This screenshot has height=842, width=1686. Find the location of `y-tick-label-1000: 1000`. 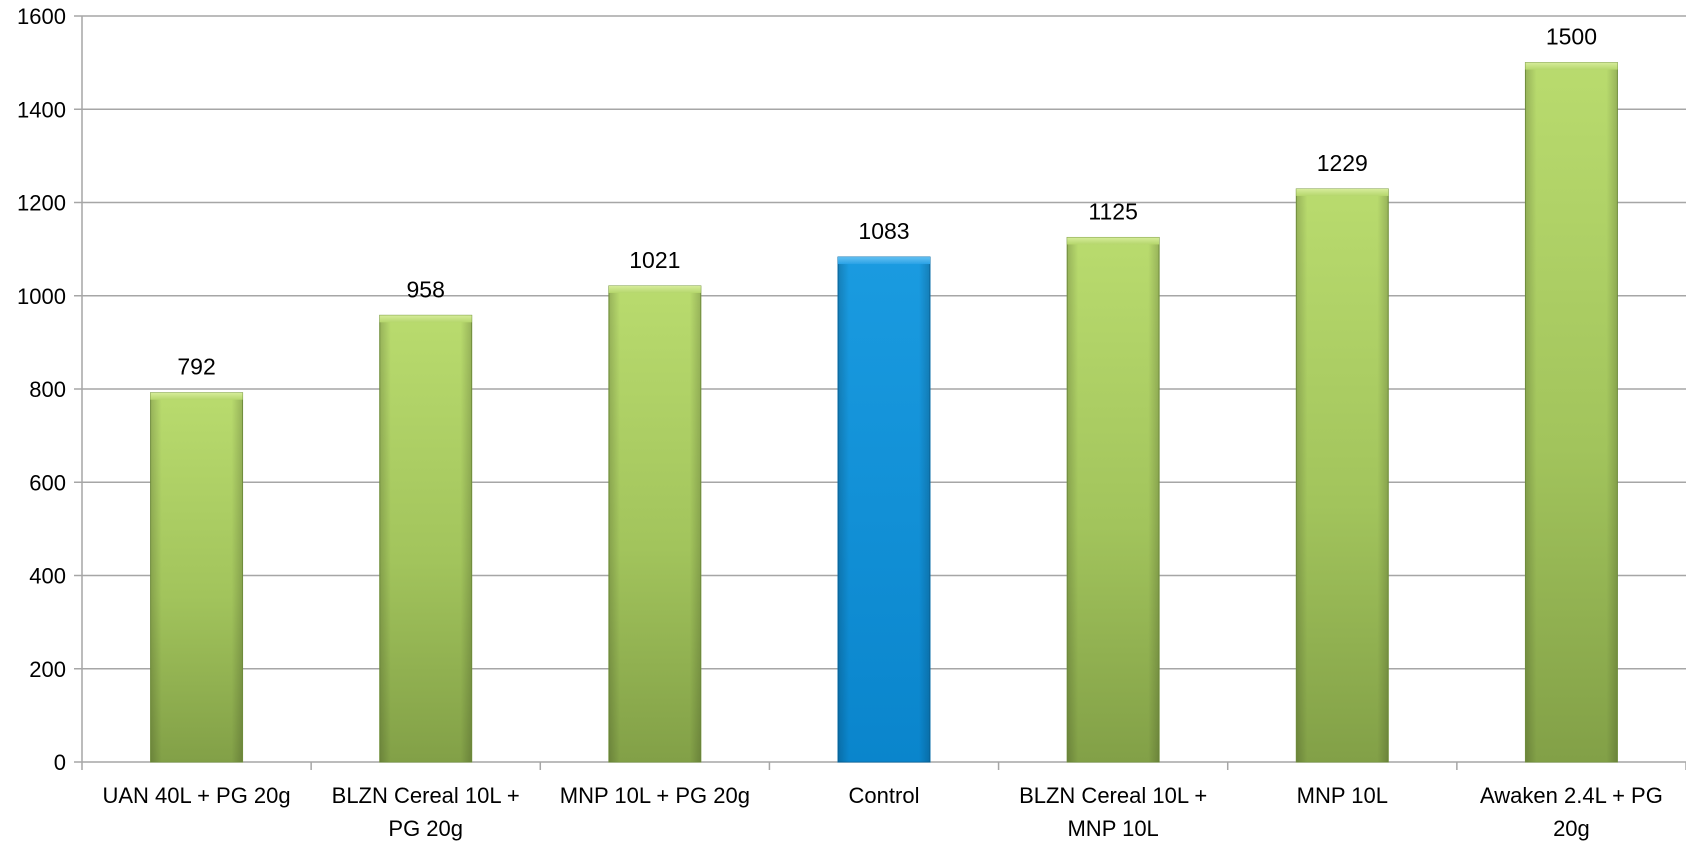

y-tick-label-1000: 1000 is located at coordinates (41, 296).